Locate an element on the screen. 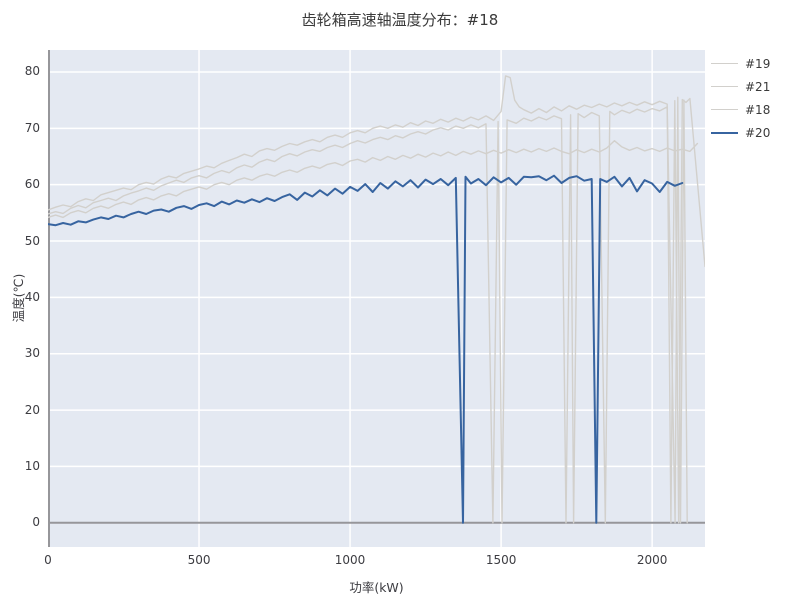 Image resolution: width=800 pixels, height=600 pixels. x-tick-label-0: 0 is located at coordinates (48, 560).